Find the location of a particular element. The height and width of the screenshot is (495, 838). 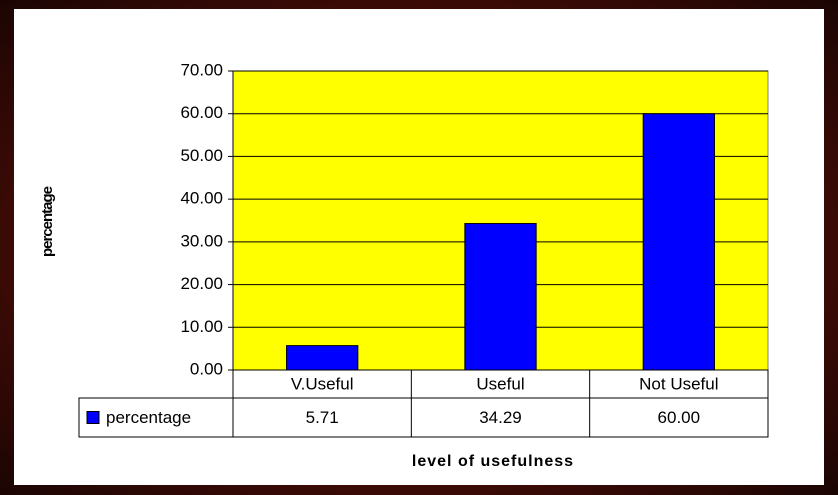

data-label: 34.29 is located at coordinates (500, 417).